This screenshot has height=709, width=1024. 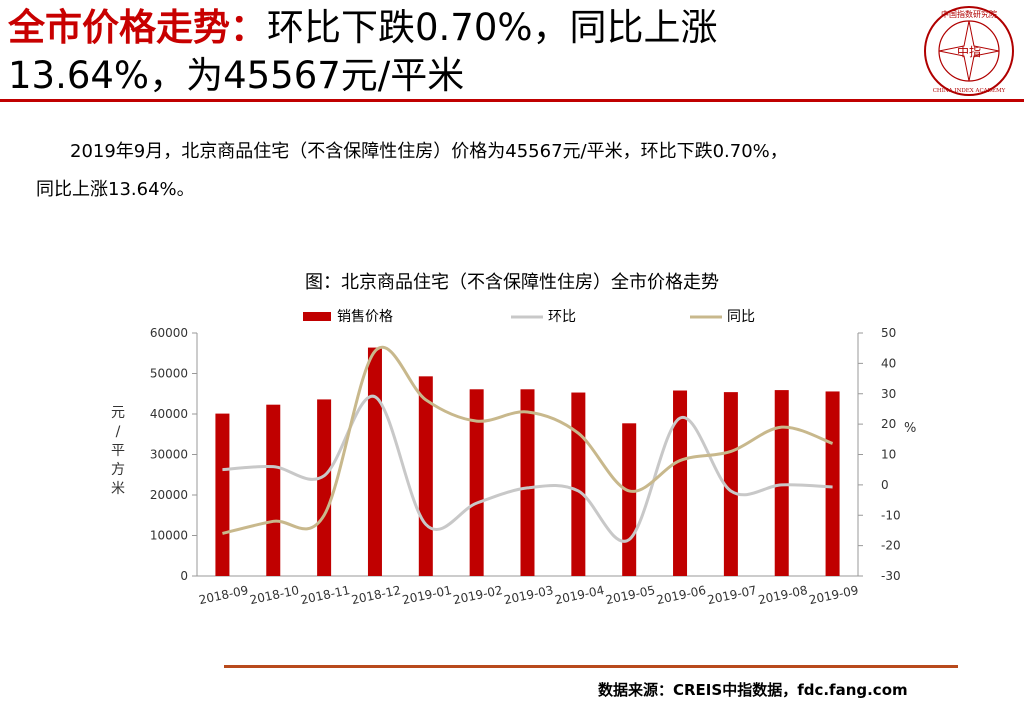 What do you see at coordinates (169, 333) in the screenshot?
I see `y-tick-label: 60000` at bounding box center [169, 333].